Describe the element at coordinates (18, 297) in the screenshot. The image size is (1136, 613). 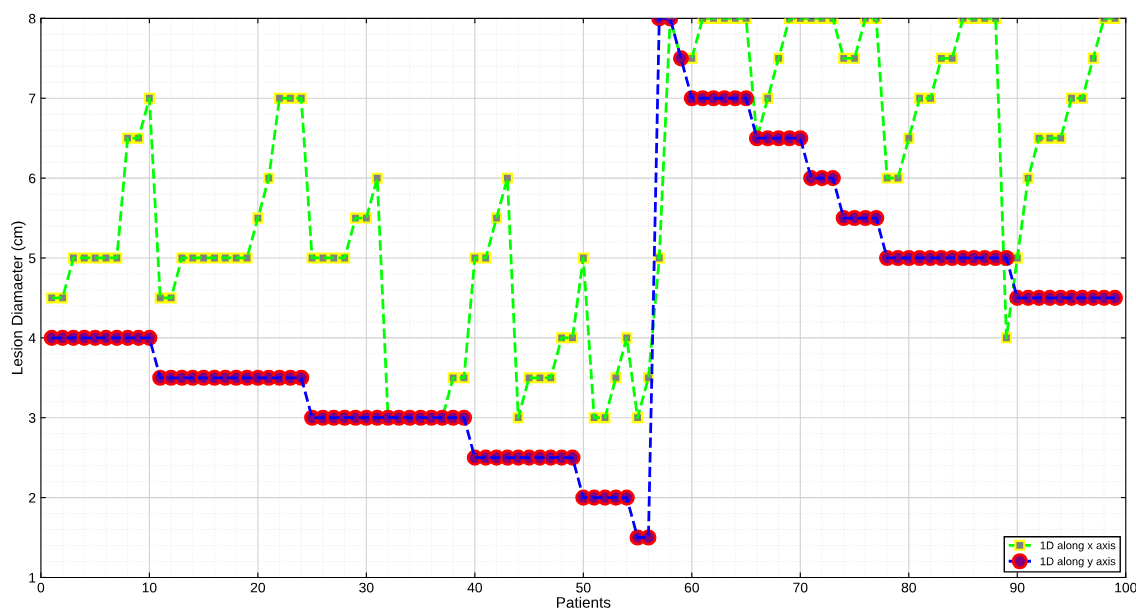
I see `y-axis-title: Lesion Diamaeter (cm)` at that location.